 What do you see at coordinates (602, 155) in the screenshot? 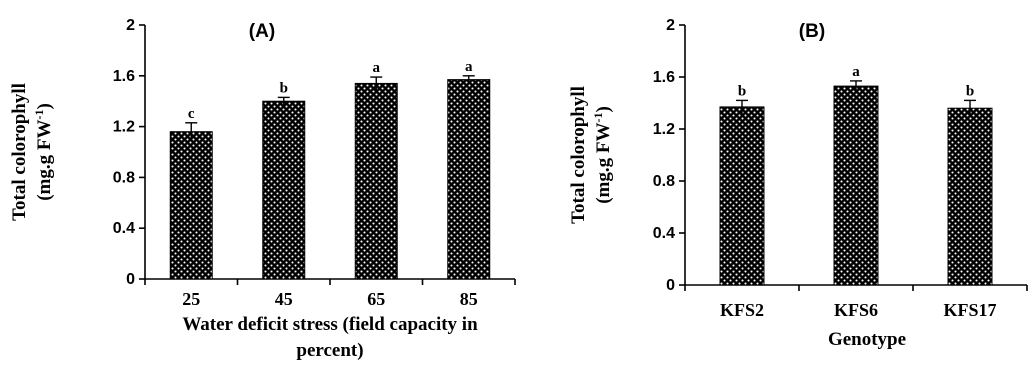
I see `panel-b-y-axis-unit: (mg.g FW-1)` at bounding box center [602, 155].